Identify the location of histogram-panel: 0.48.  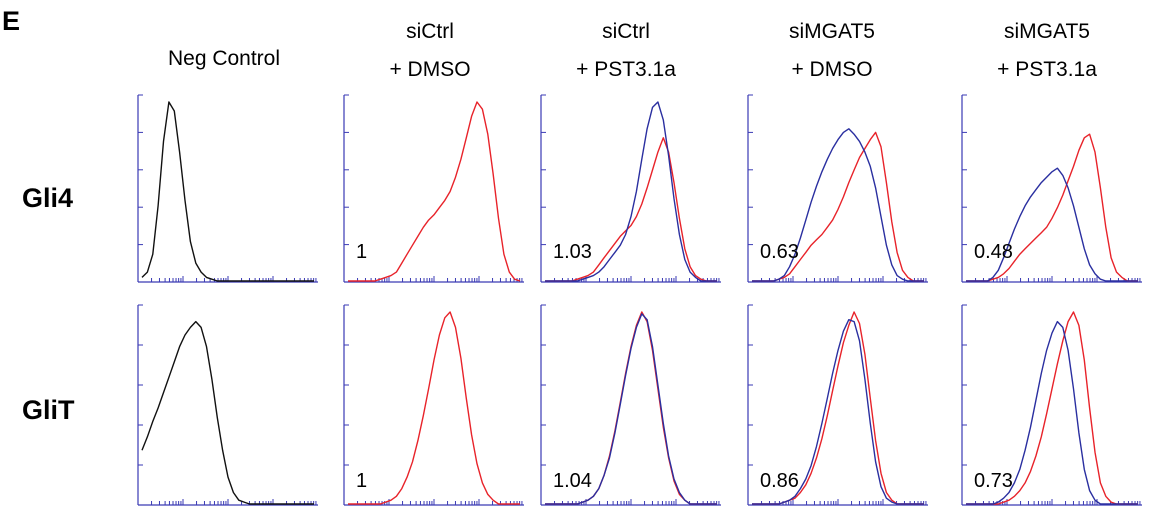
(1051, 188).